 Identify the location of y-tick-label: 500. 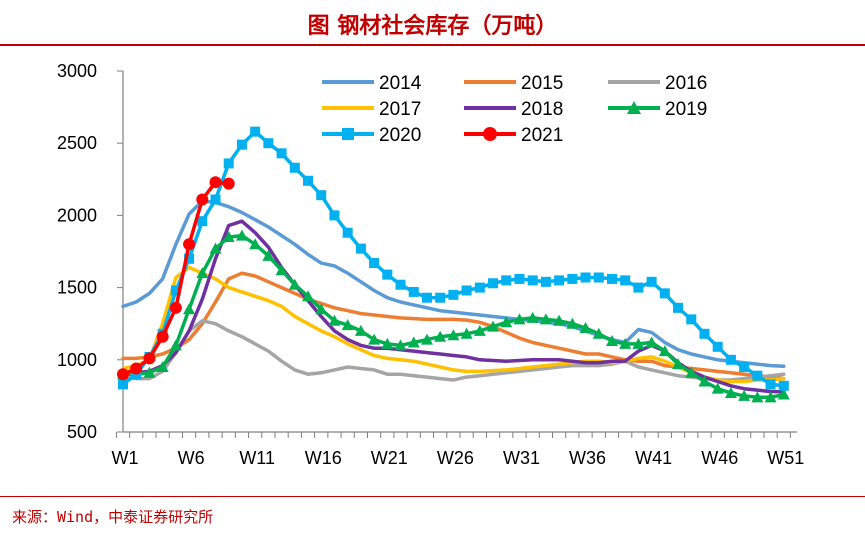
(82, 432).